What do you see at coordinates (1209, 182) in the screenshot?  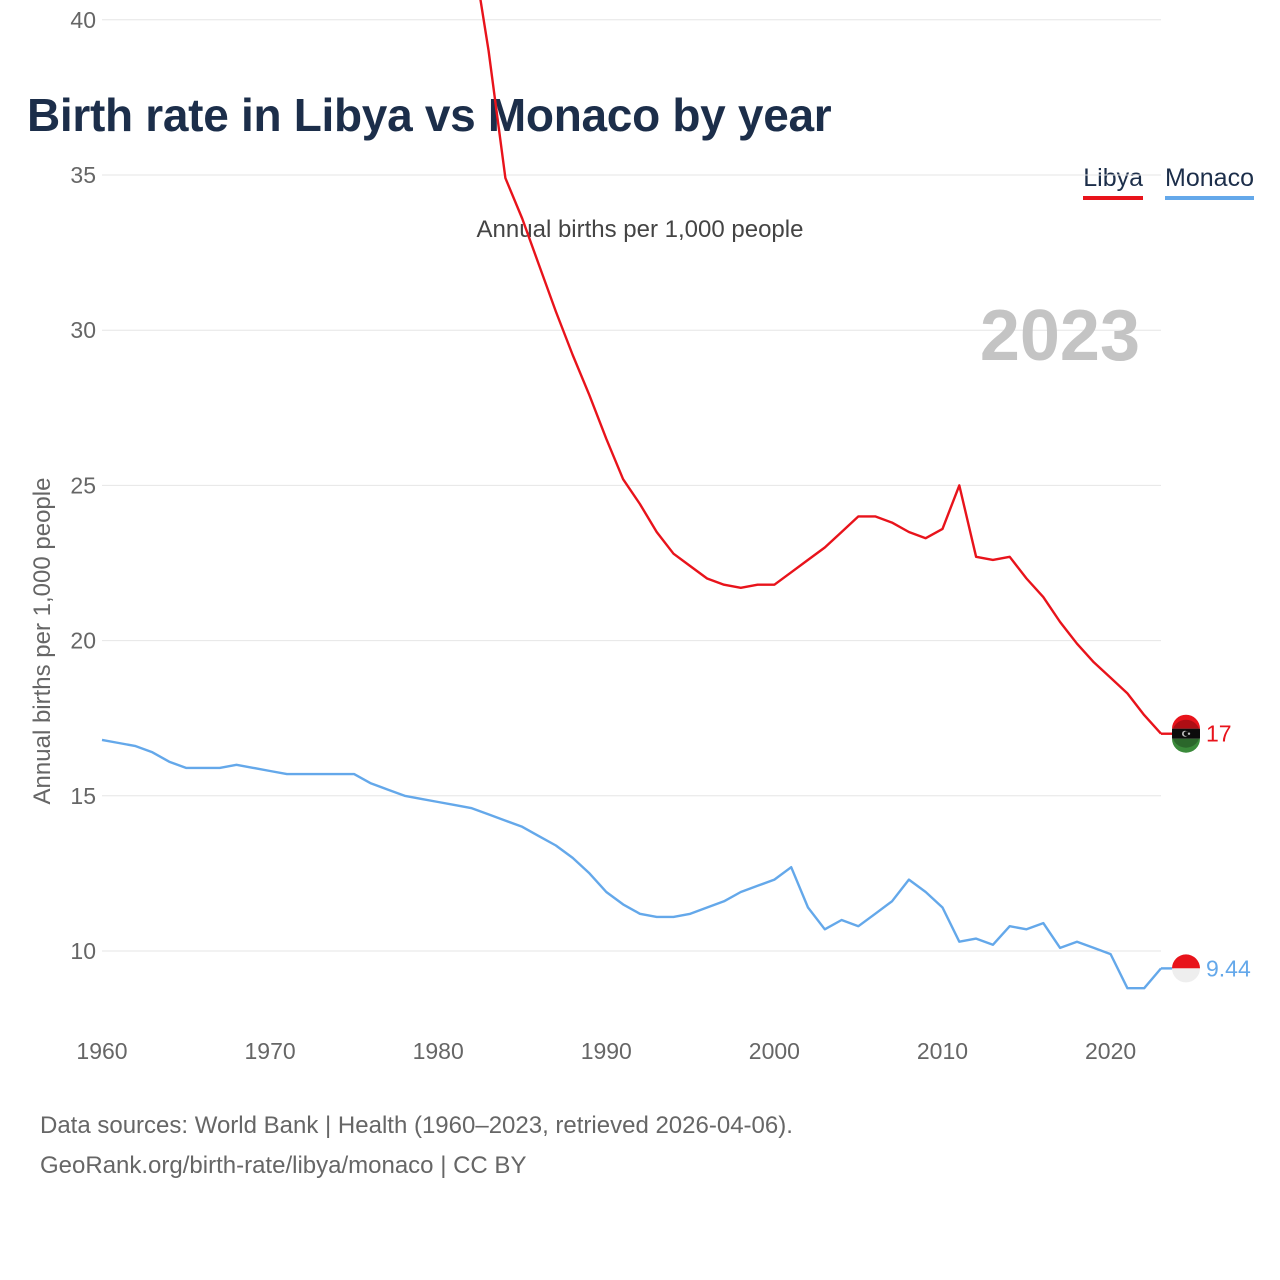 I see `legend-item-monaco: Monaco` at bounding box center [1209, 182].